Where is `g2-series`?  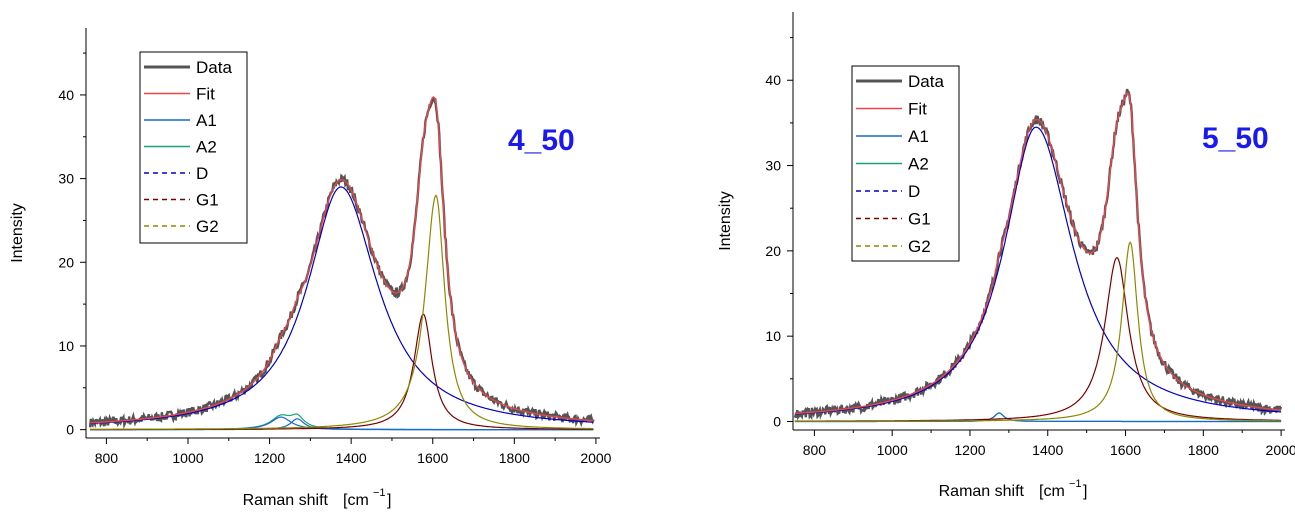 g2-series is located at coordinates (1038, 331).